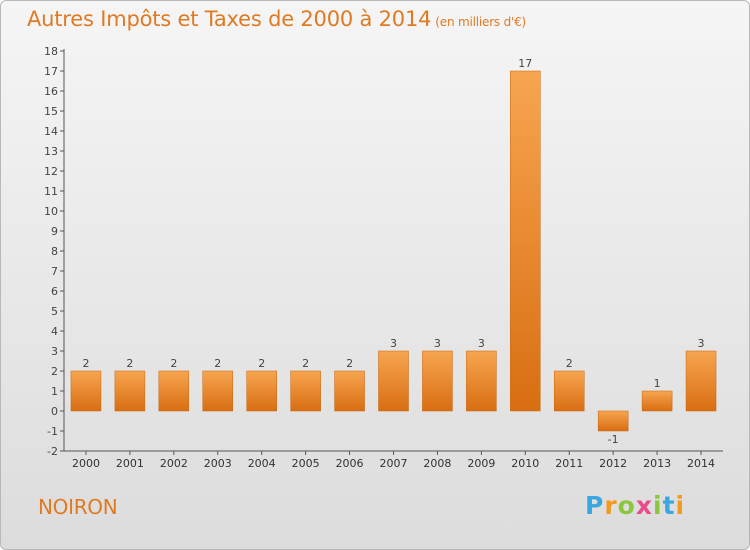  What do you see at coordinates (51, 131) in the screenshot?
I see `y-tick-label: 14` at bounding box center [51, 131].